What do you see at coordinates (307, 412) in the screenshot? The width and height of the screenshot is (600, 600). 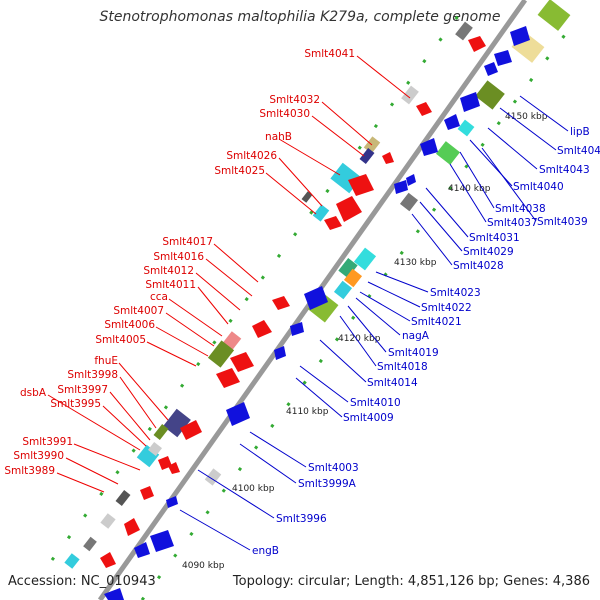 I see `tick-label: 4110 kbp` at bounding box center [307, 412].